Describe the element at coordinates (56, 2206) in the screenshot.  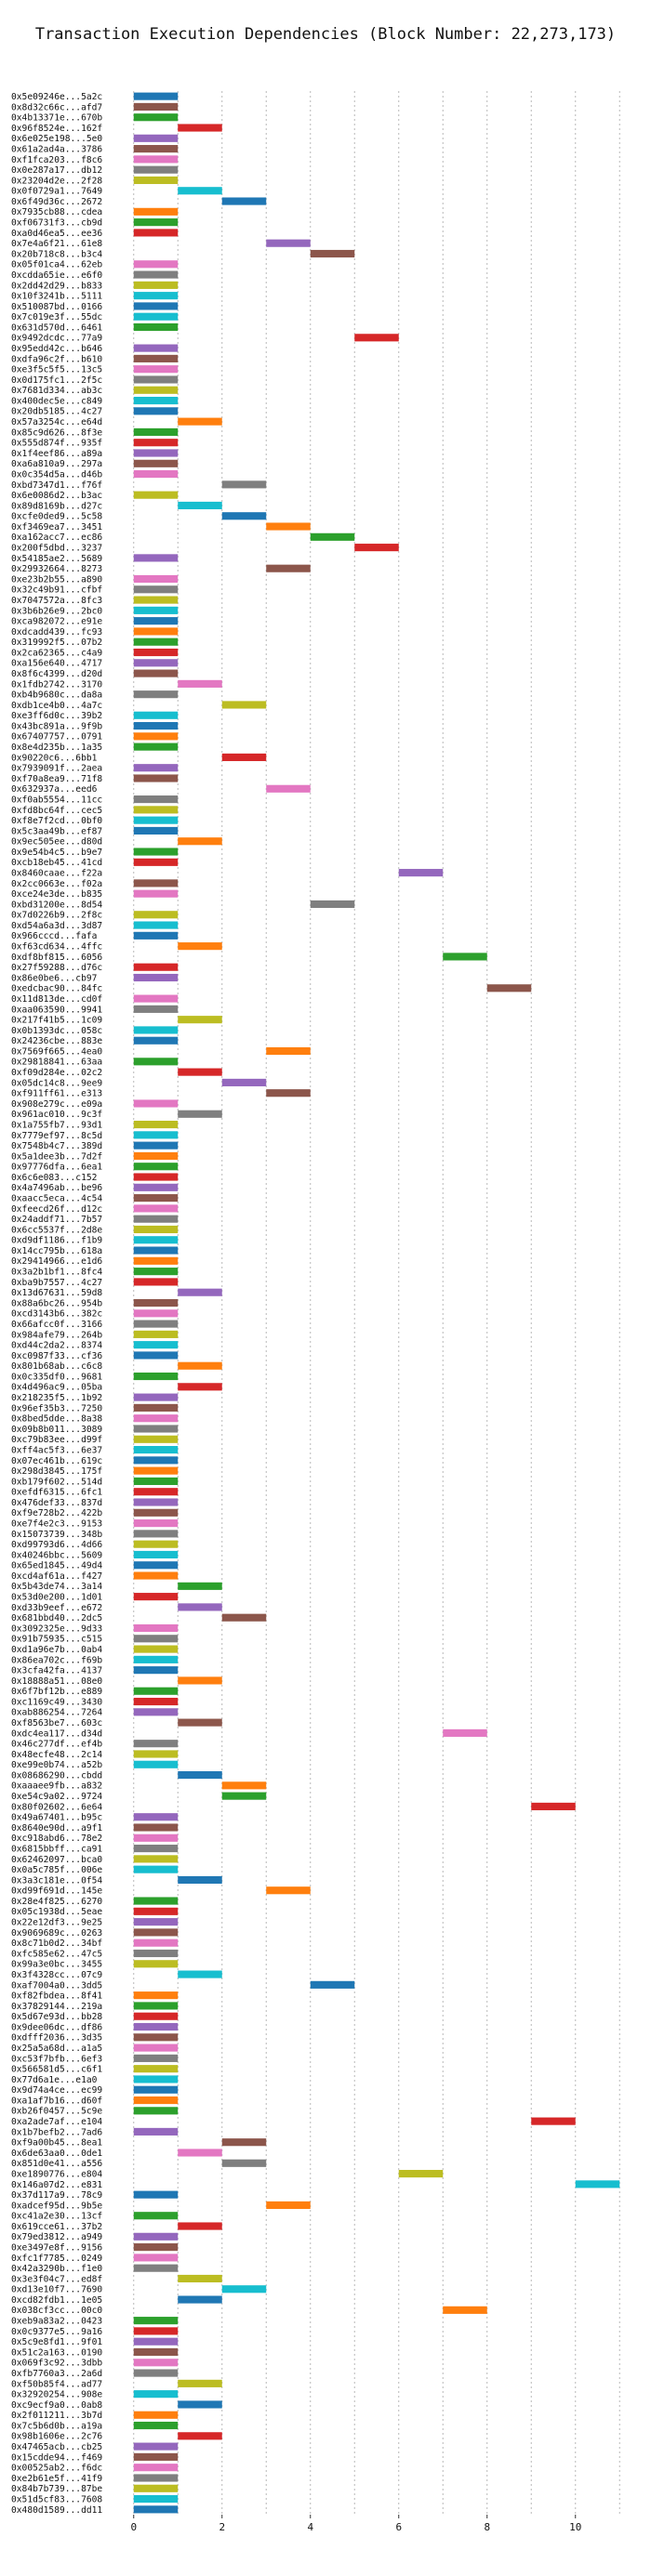
I see `transaction-label: 0xadcef95d...9b5e` at that location.